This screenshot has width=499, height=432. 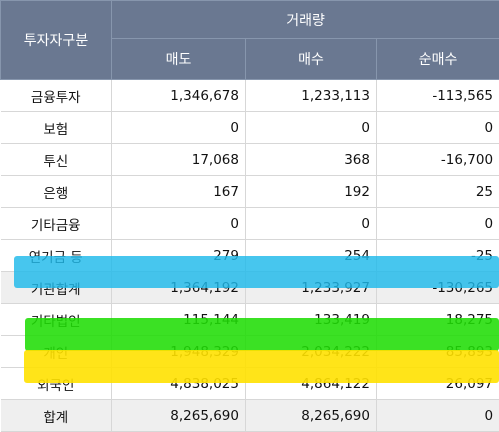 What do you see at coordinates (311, 160) in the screenshot?
I see `buy-cell: 368` at bounding box center [311, 160].